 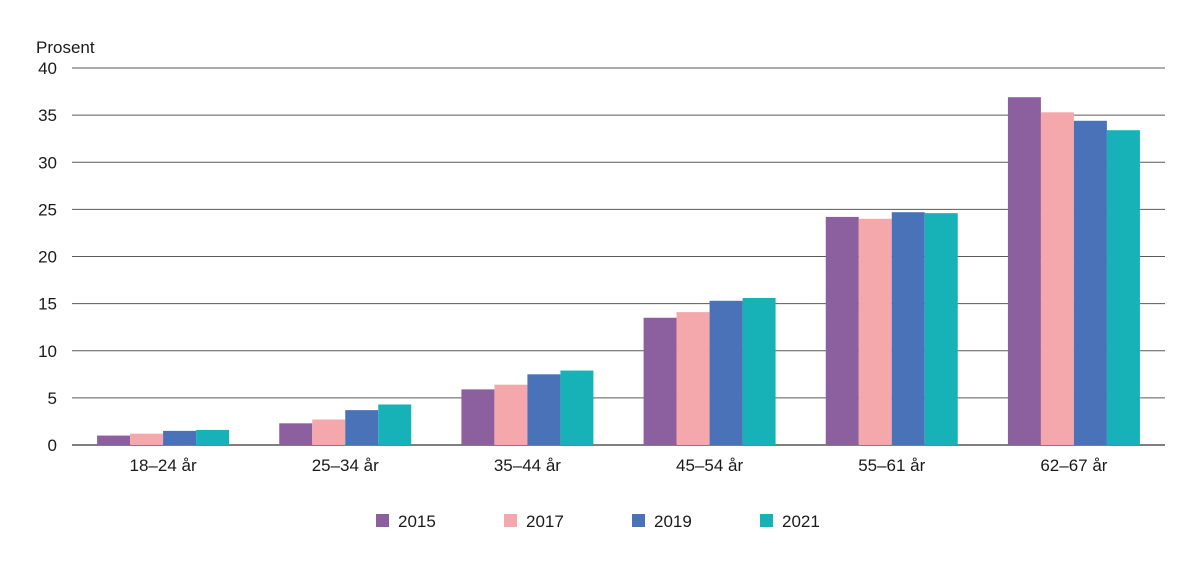 I want to click on y-axis-ticks: 0 5 10 15 20 25 30 35 40, so click(x=47, y=257).